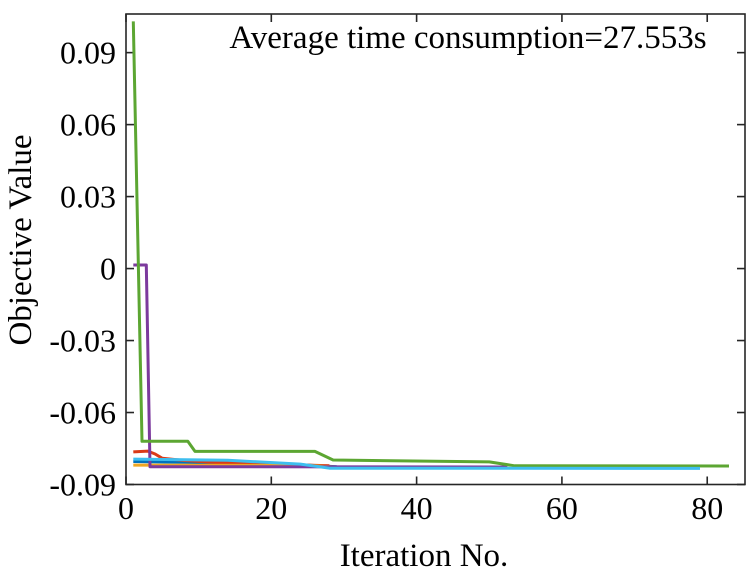 This screenshot has width=750, height=576. I want to click on y-tick-label: -0.09, so click(82, 485).